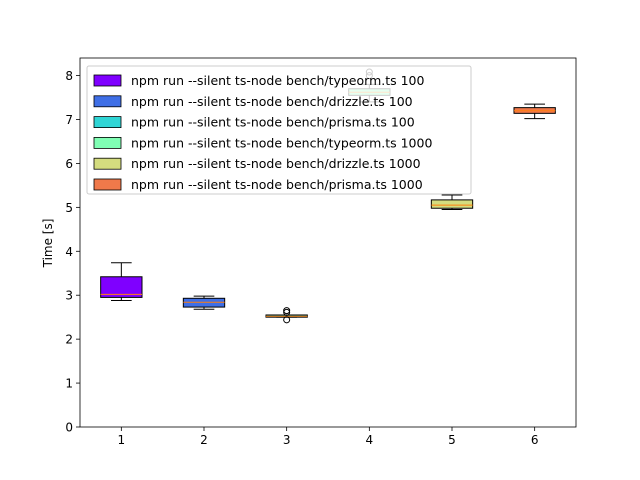  I want to click on x-tick-label: 1, so click(122, 440).